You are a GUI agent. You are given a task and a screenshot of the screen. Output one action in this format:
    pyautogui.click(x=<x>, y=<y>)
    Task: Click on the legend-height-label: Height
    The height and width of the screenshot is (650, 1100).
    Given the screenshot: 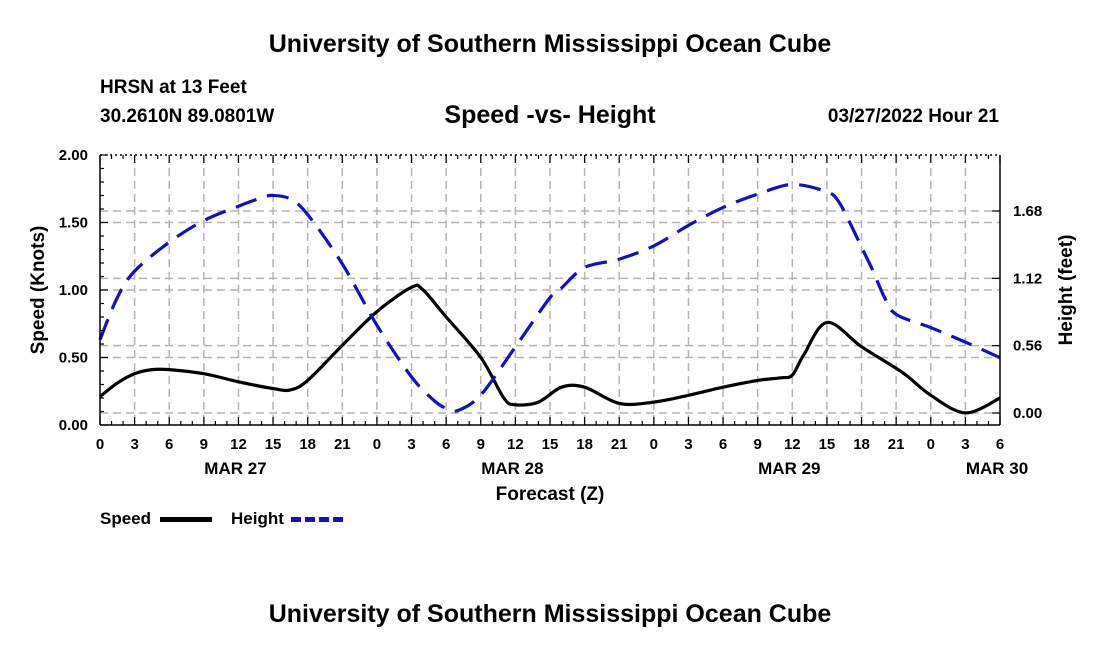 What is the action you would take?
    pyautogui.click(x=257, y=518)
    